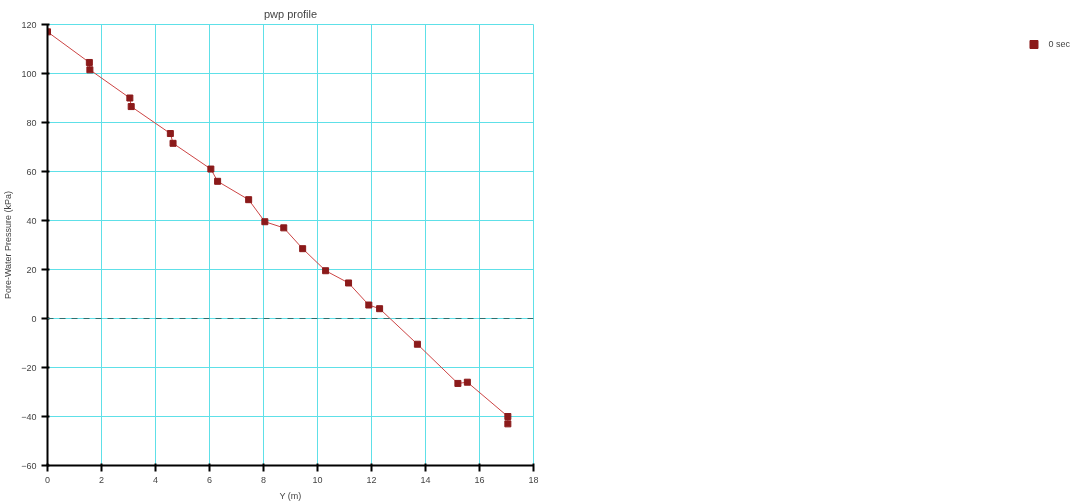  I want to click on x-tick-label: 2, so click(102, 479).